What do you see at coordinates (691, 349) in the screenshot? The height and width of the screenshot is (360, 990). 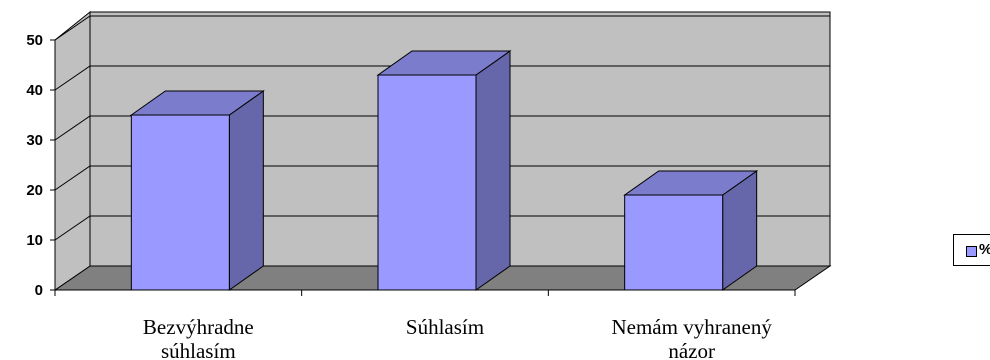 I see `x-category-label: názor` at bounding box center [691, 349].